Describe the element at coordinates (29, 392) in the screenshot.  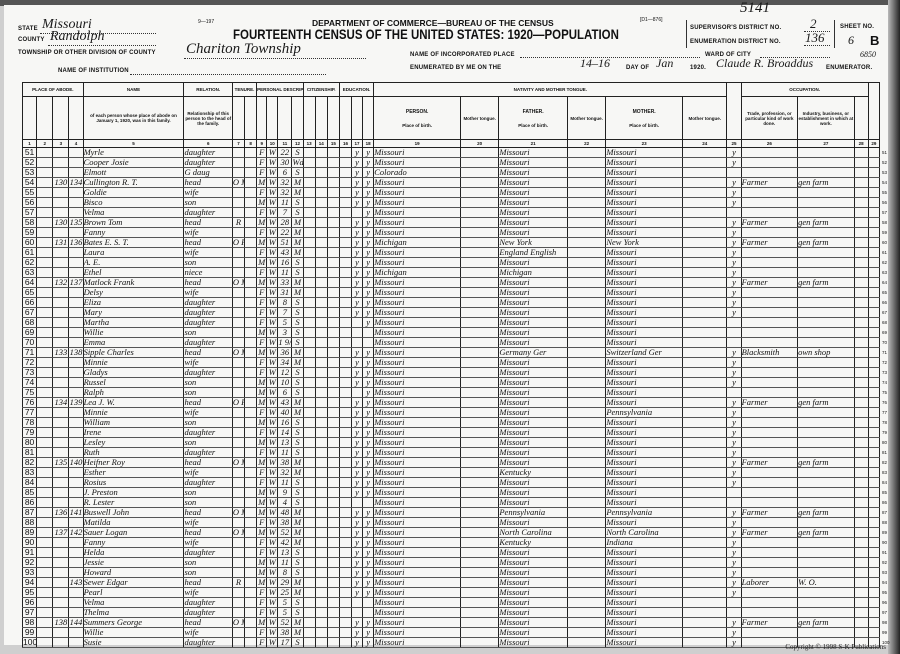
I see `line-number: 75` at that location.